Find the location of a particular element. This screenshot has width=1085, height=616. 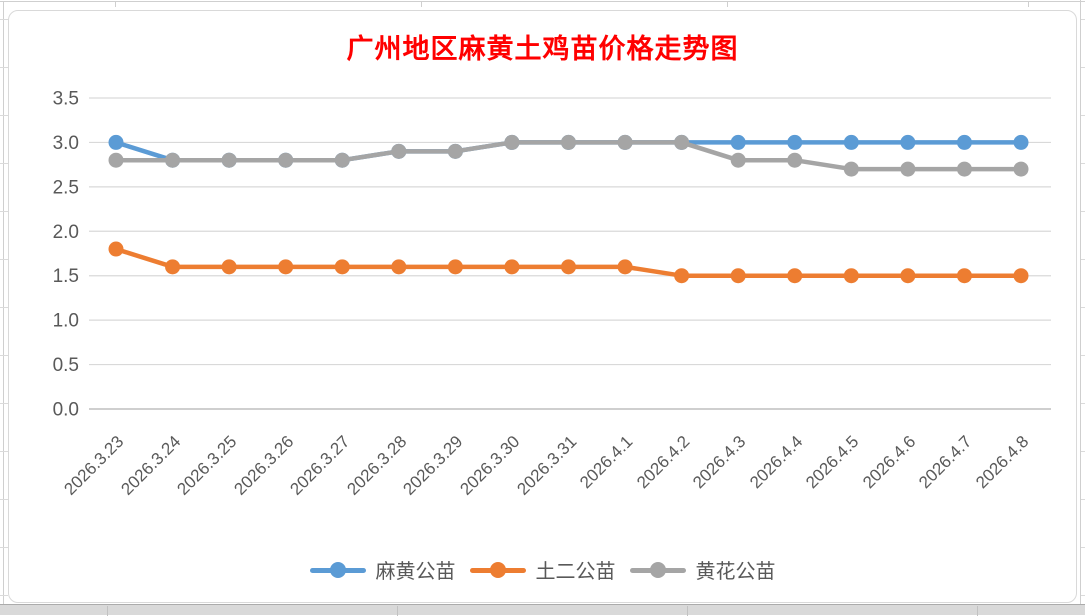

spreadsheet-gridline-left is located at coordinates (3, 303).